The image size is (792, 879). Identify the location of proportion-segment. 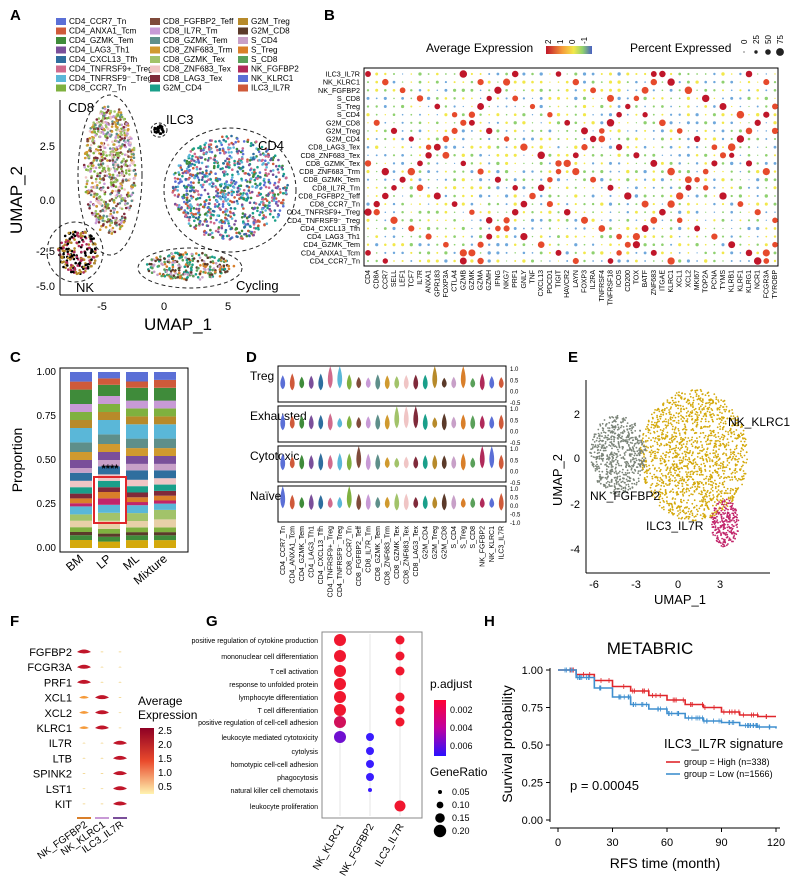
(165, 538).